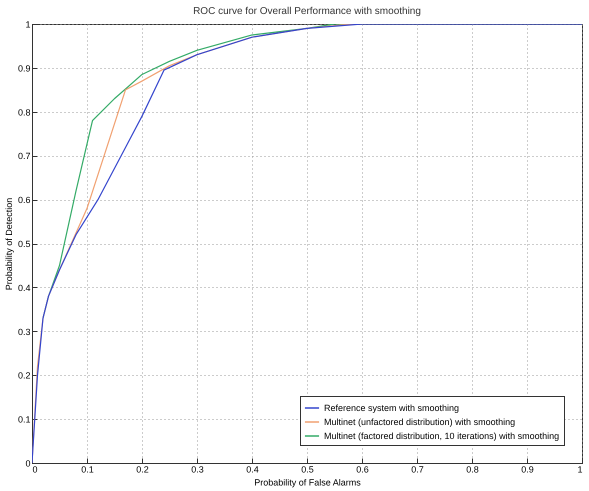  I want to click on x-tick-label: 0.5, so click(307, 469).